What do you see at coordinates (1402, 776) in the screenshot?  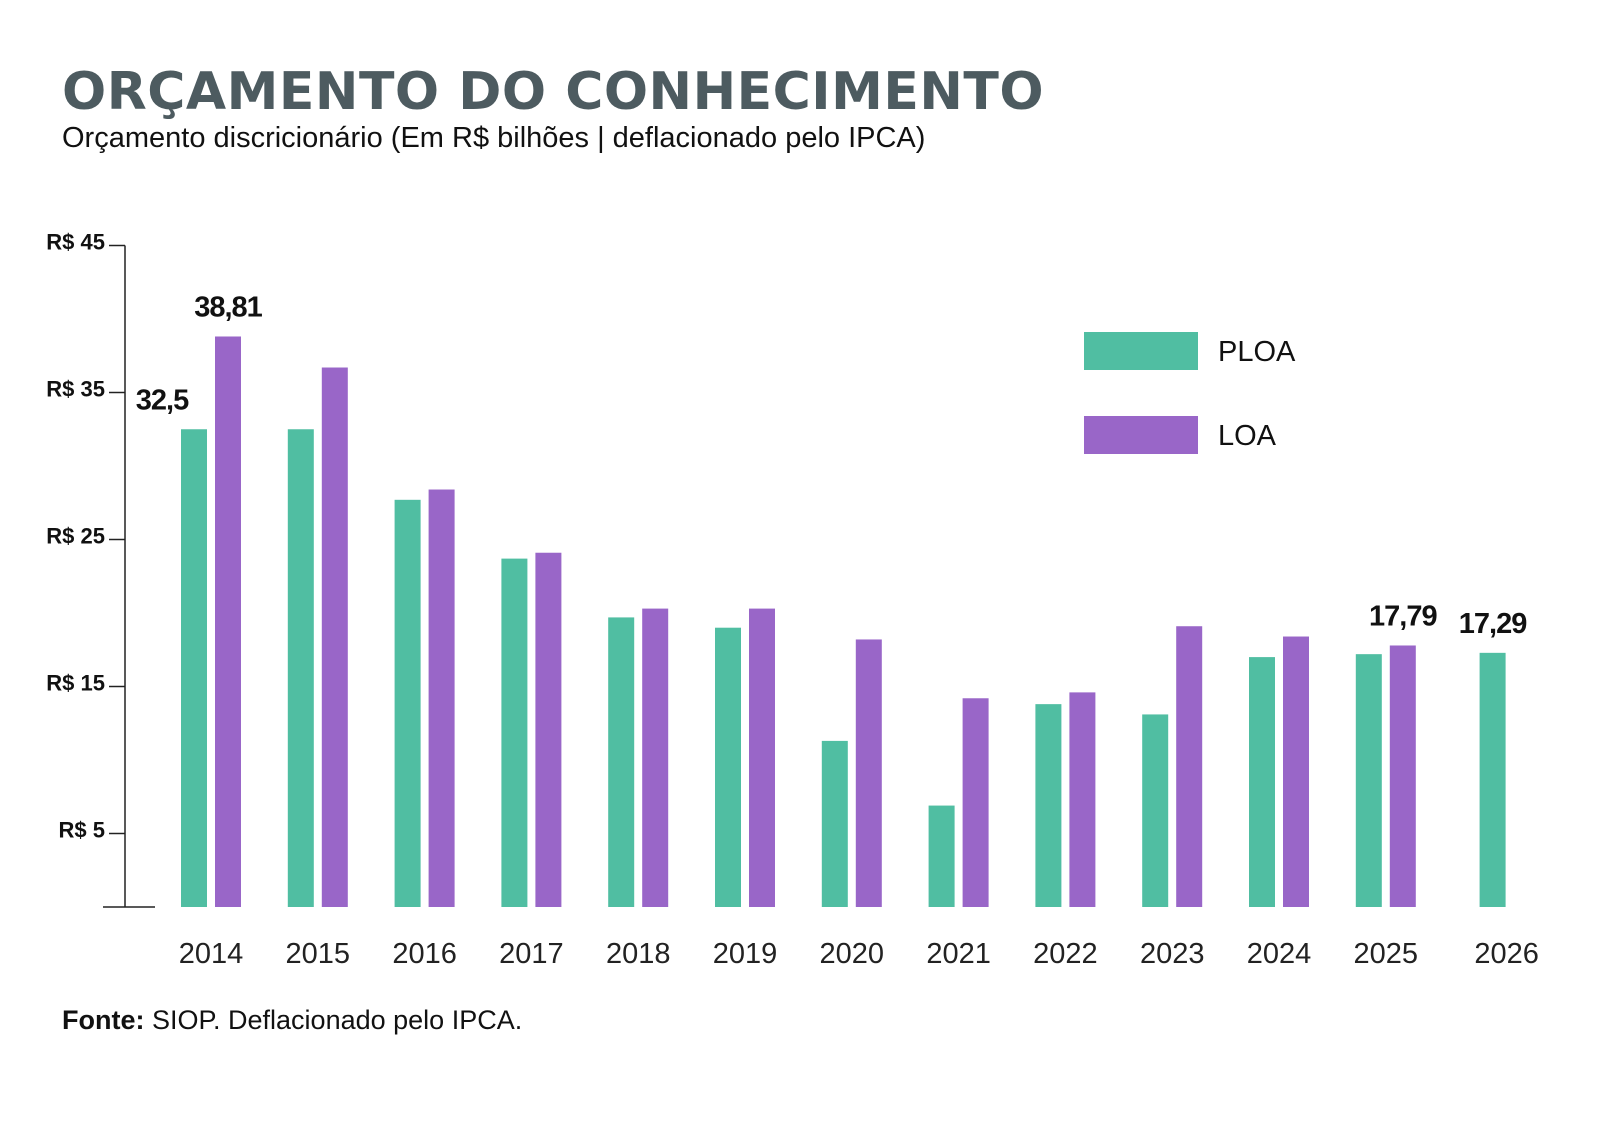 I see `bar-loa-2025` at bounding box center [1402, 776].